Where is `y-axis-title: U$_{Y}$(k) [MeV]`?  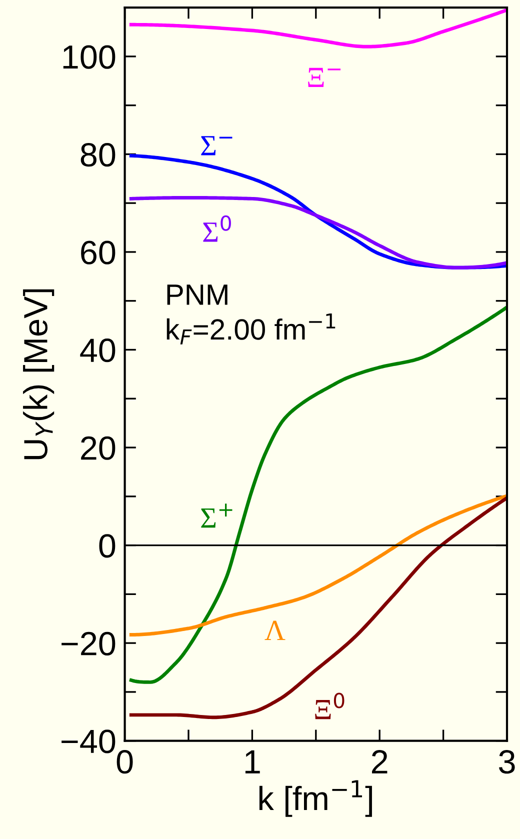
y-axis-title: U$_{Y}$(k) [MeV] is located at coordinates (38, 374).